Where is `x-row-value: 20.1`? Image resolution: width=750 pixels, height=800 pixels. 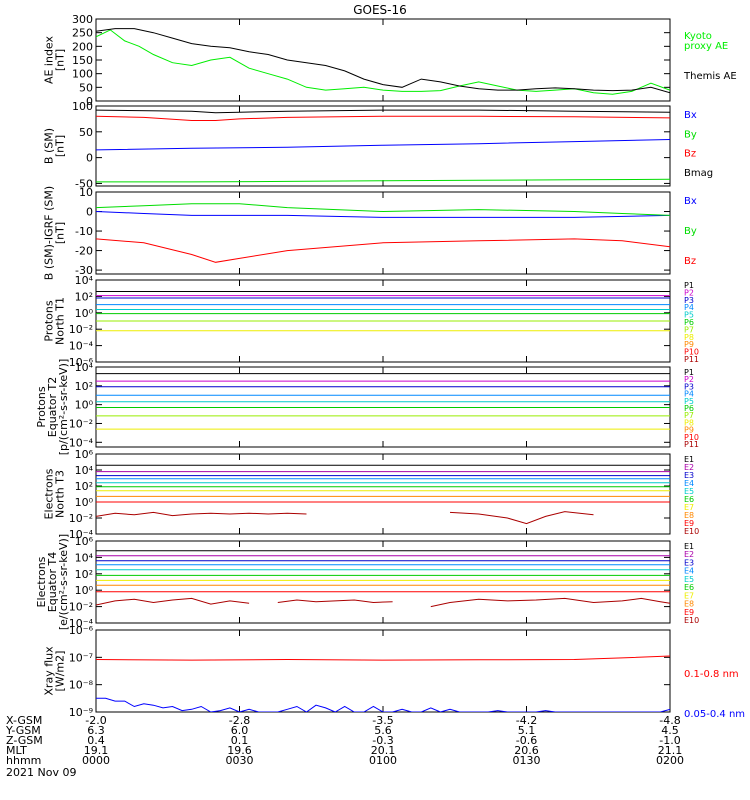
x-row-value: 20.1 is located at coordinates (383, 750).